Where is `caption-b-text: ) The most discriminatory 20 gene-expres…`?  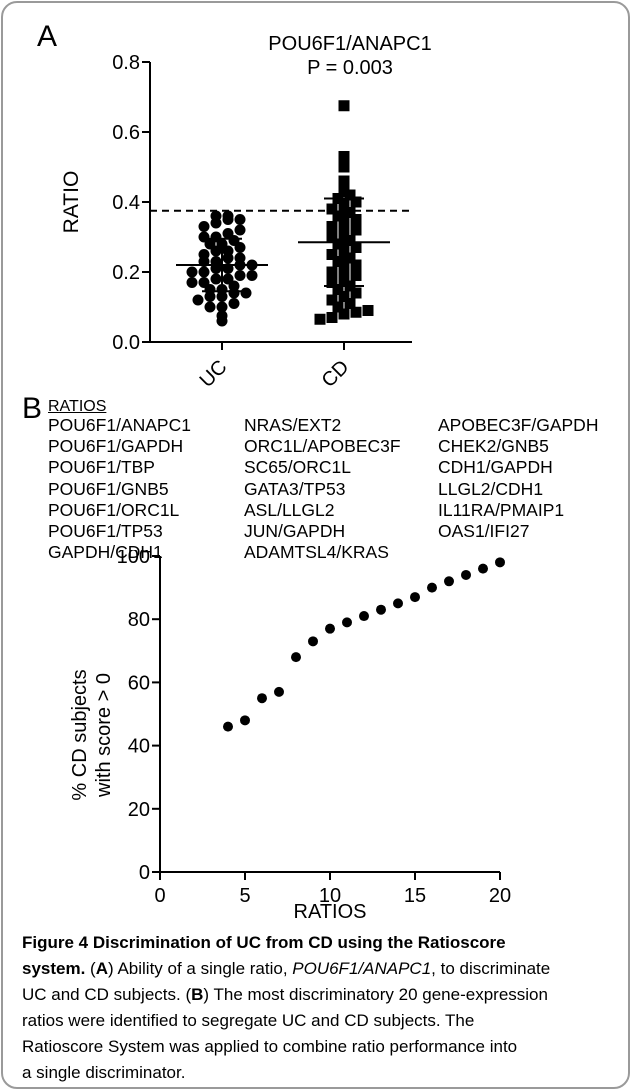 caption-b-text: ) The most discriminatory 20 gene-expres… is located at coordinates (375, 994).